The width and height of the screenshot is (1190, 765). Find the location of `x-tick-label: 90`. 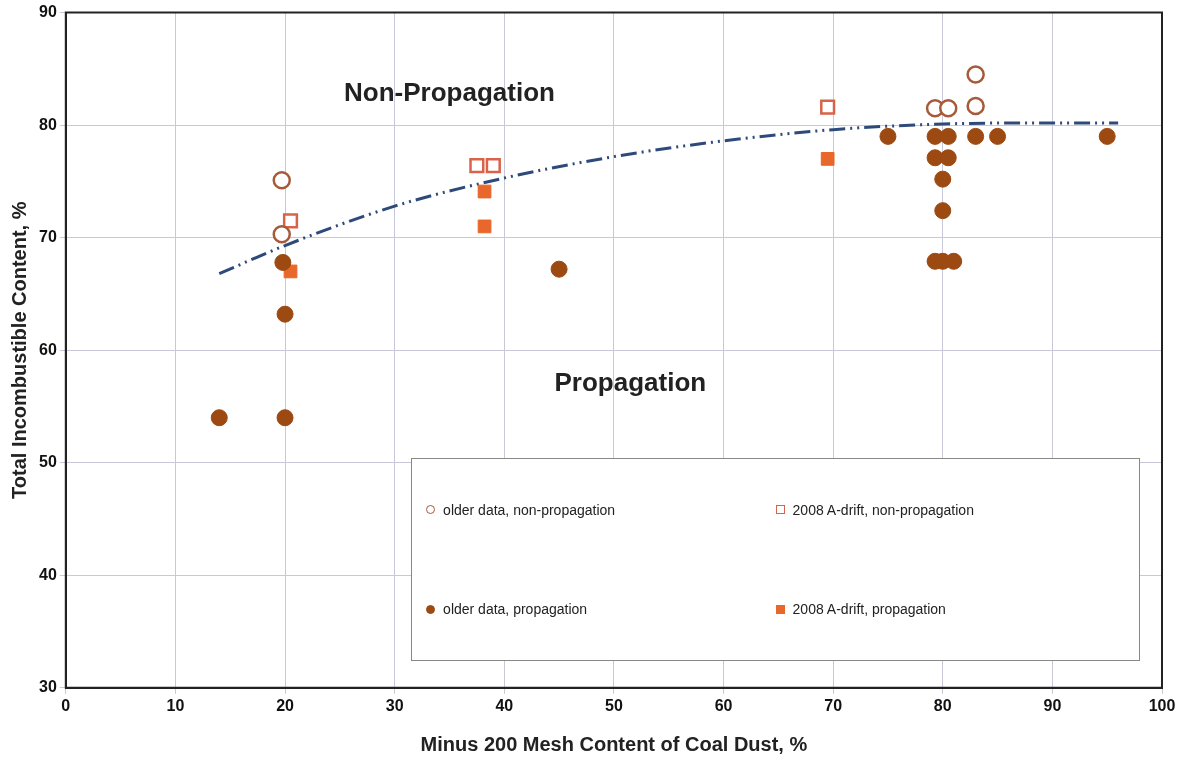

x-tick-label: 90 is located at coordinates (1052, 705).